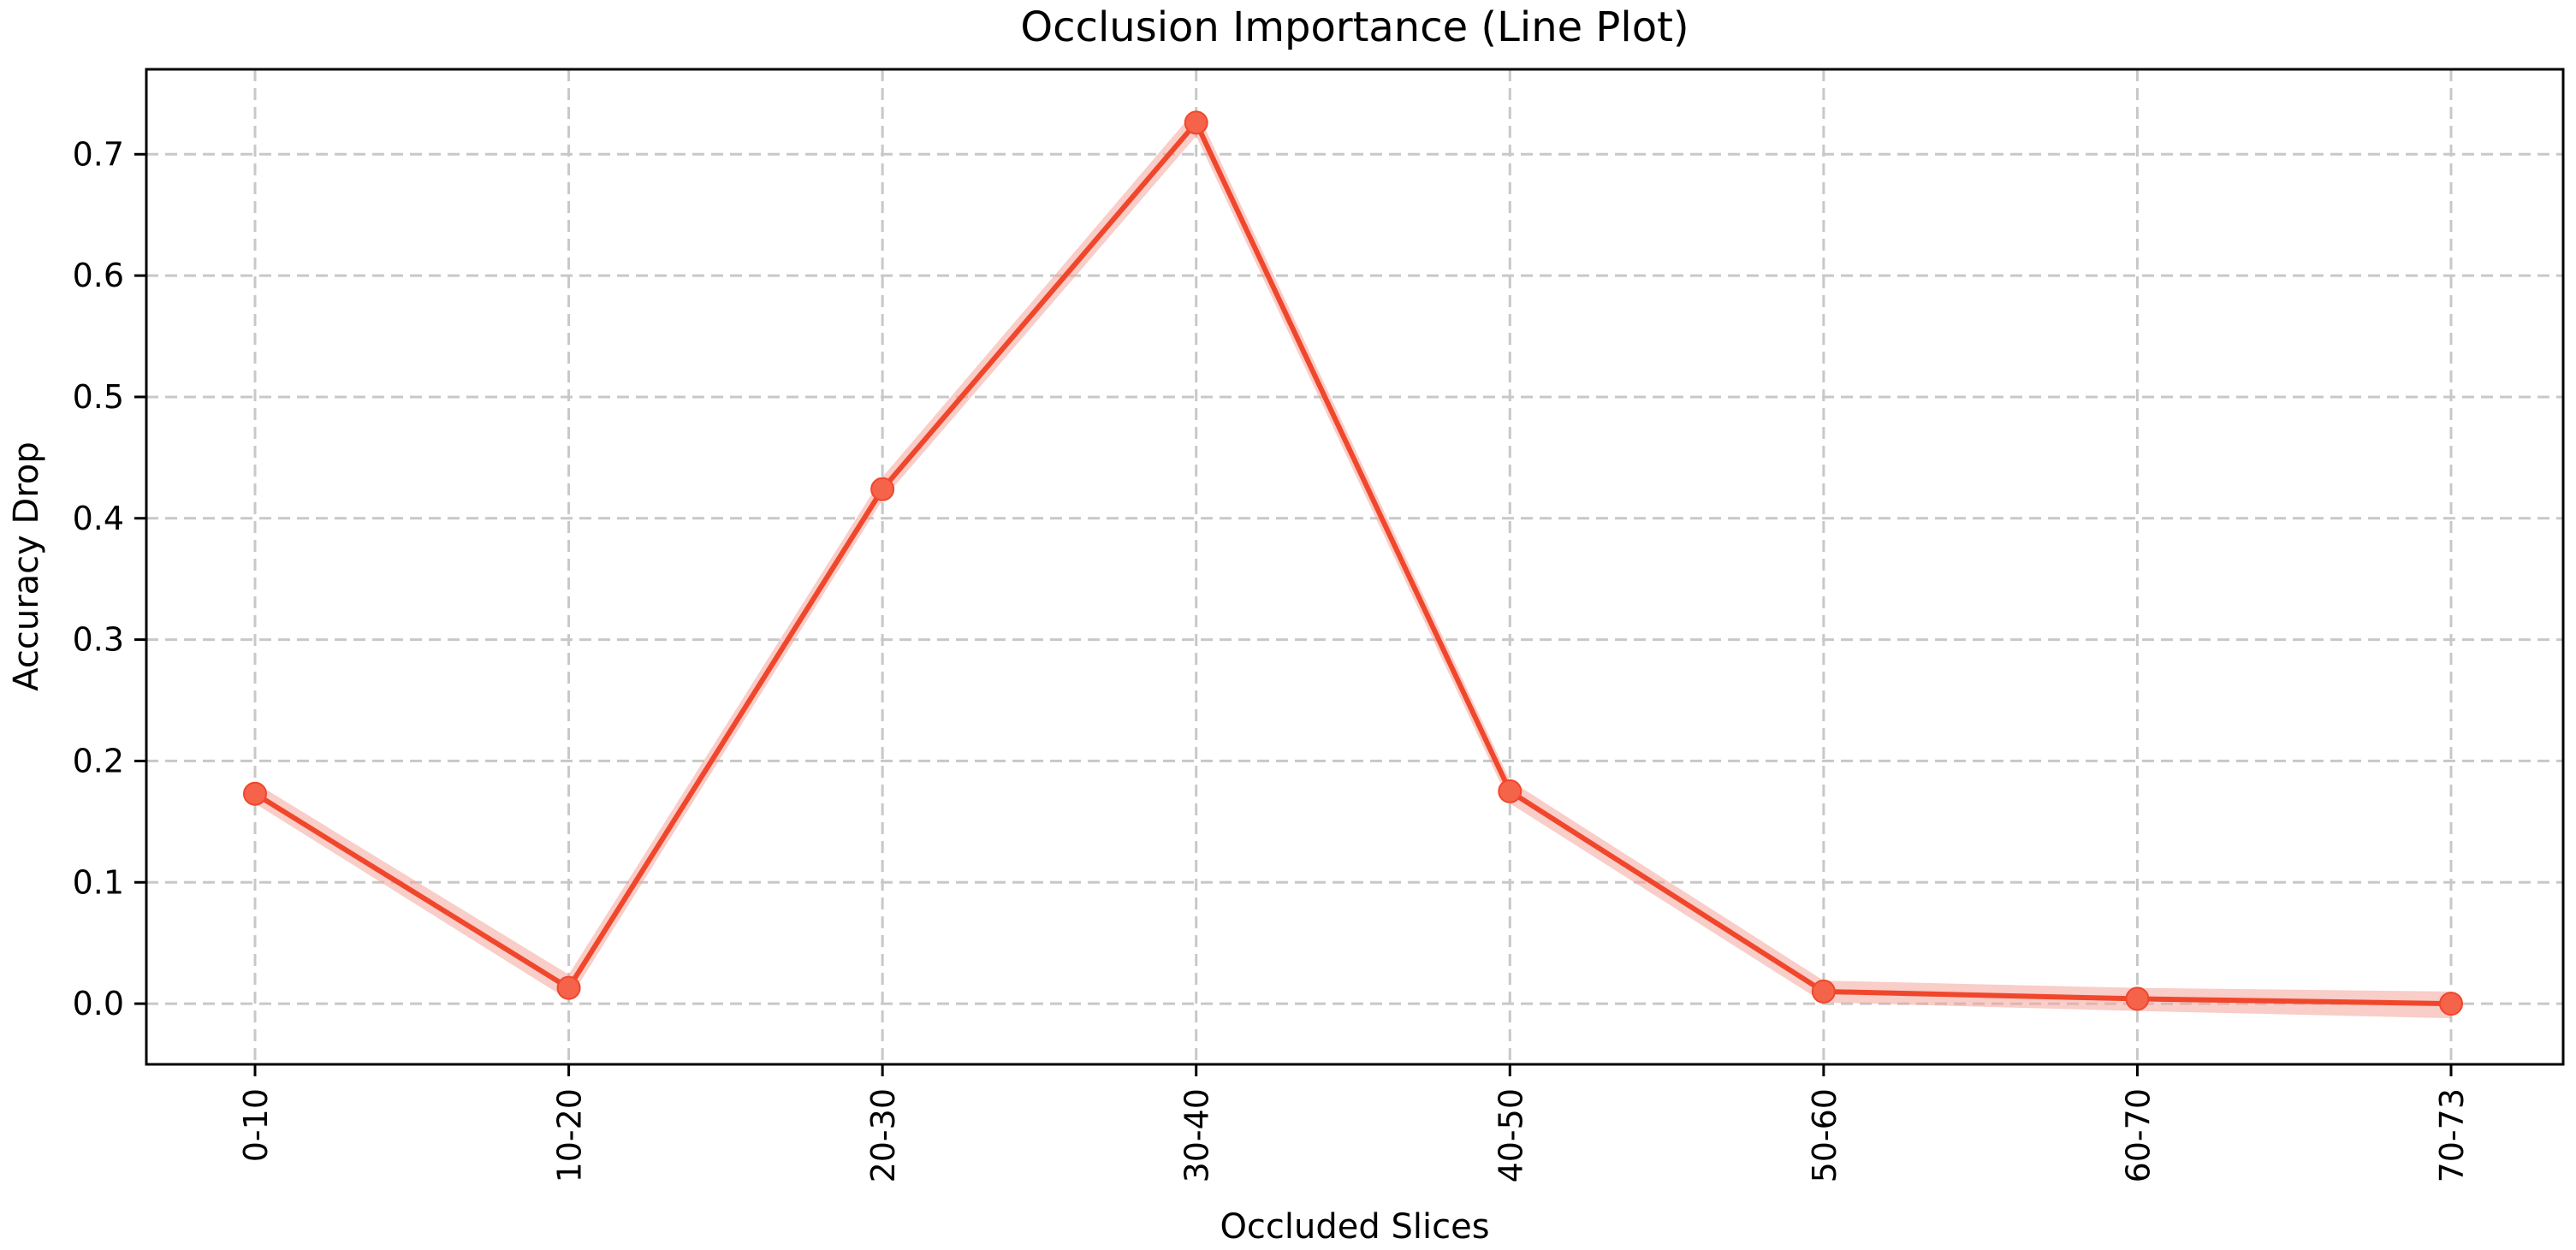 This screenshot has width=2576, height=1250. Describe the element at coordinates (1510, 1135) in the screenshot. I see `x-tick-label: 40-50` at that location.